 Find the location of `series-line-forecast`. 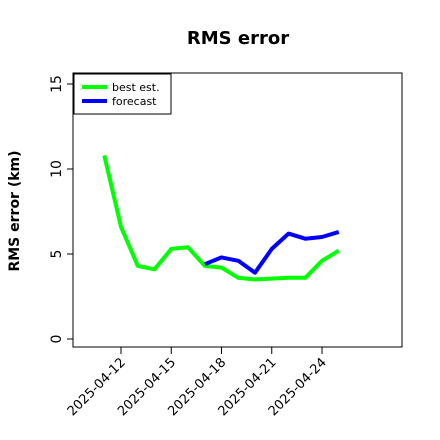

series-line-forecast is located at coordinates (272, 252).